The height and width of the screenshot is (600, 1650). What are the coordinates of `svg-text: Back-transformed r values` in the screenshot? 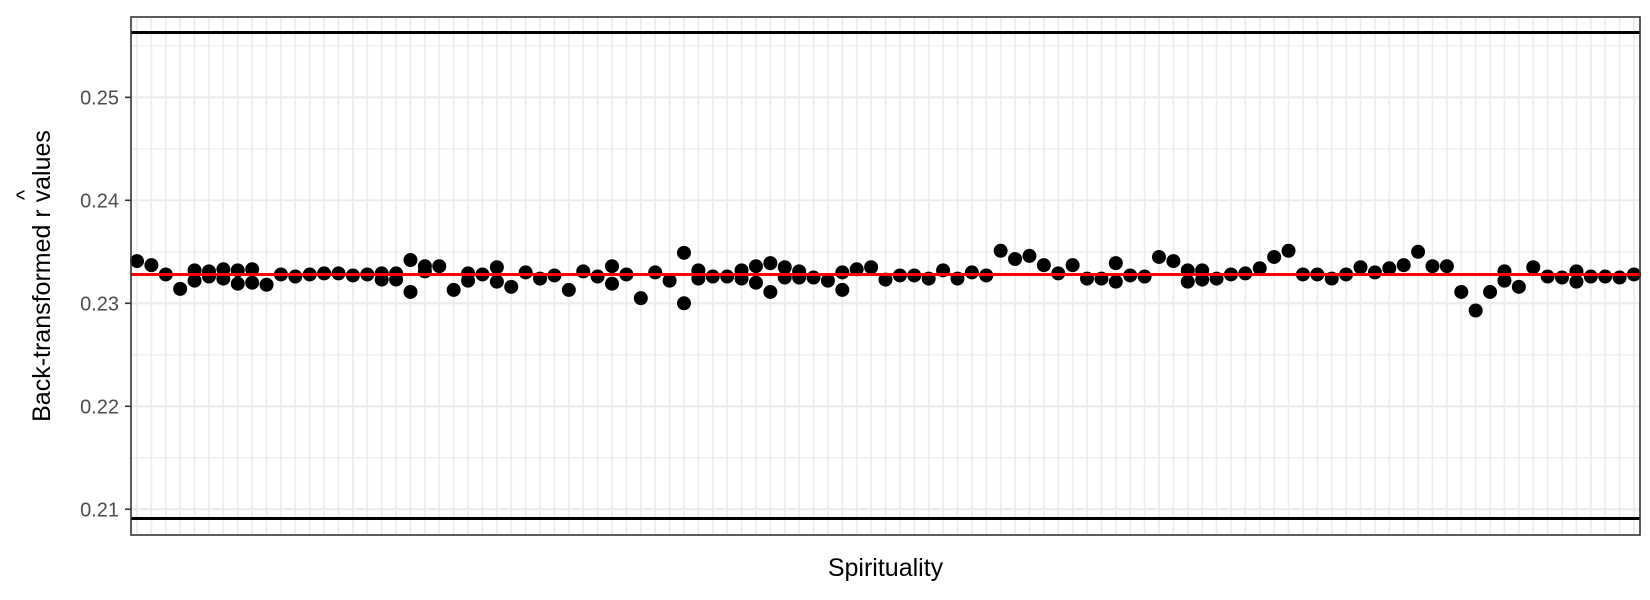 It's located at (42, 276).